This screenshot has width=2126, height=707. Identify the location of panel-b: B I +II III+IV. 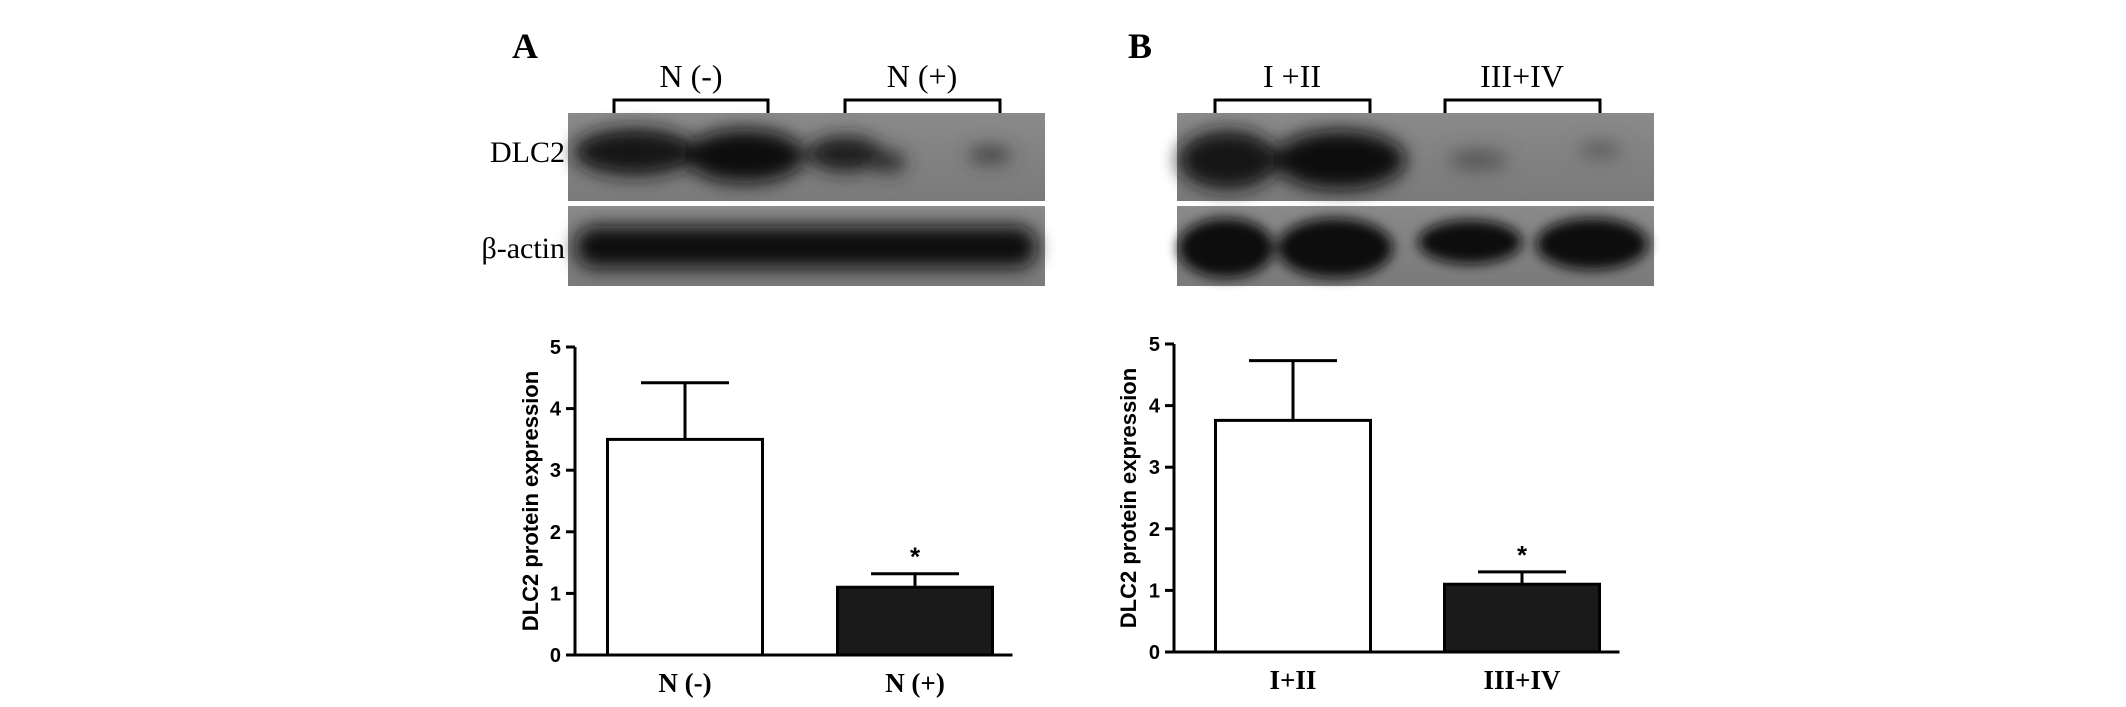
(1391, 156).